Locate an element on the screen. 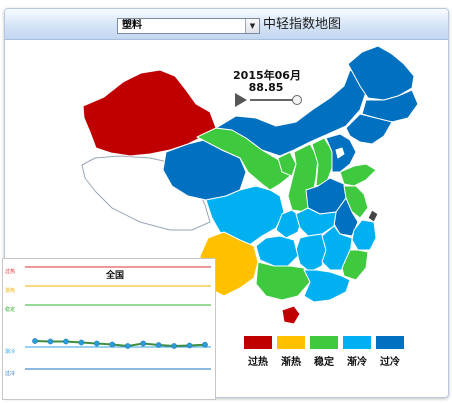  page-title: 中轻指数地图 is located at coordinates (302, 24).